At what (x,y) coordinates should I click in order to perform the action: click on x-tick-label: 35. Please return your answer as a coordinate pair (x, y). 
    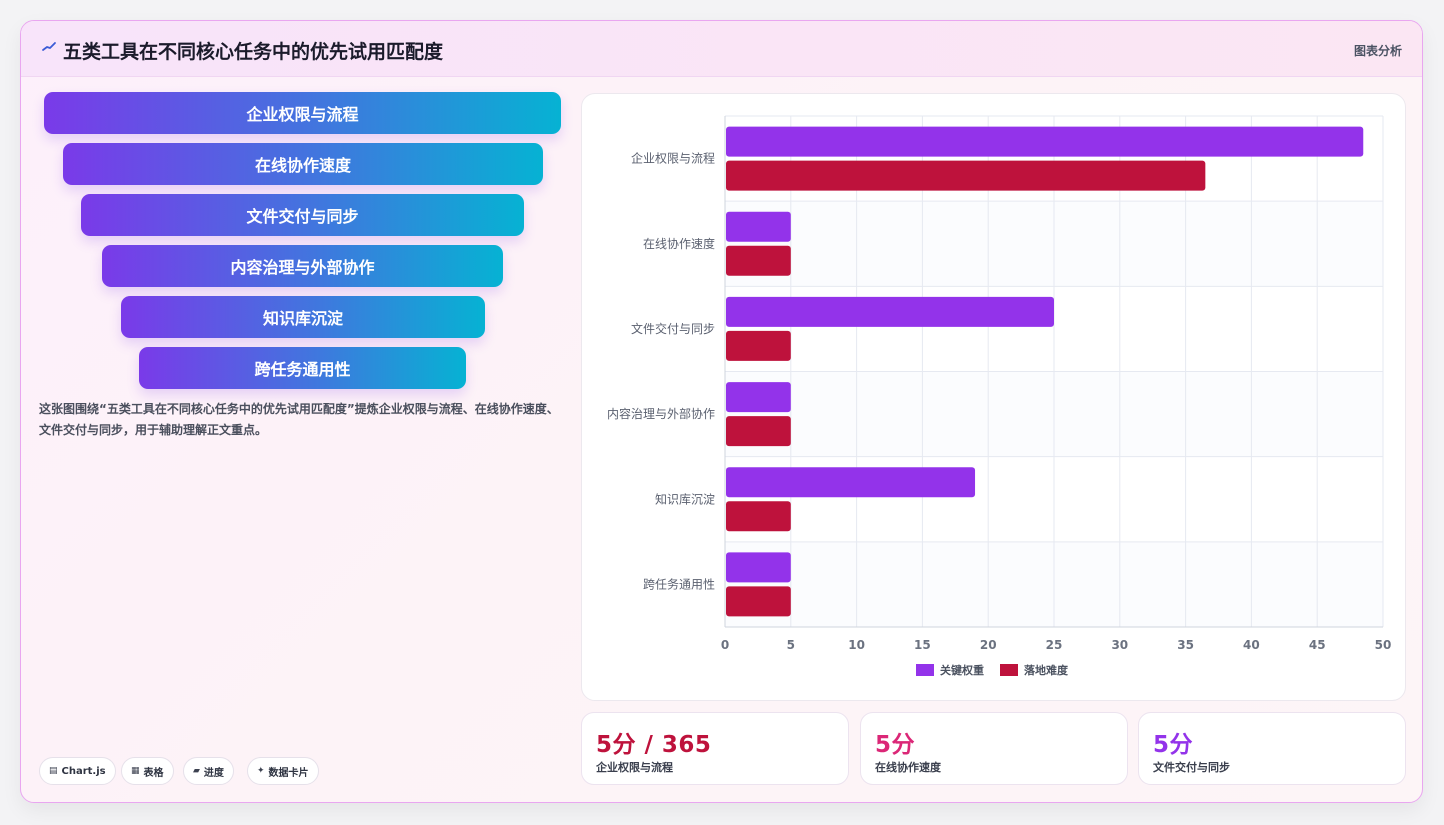
    Looking at the image, I should click on (1185, 645).